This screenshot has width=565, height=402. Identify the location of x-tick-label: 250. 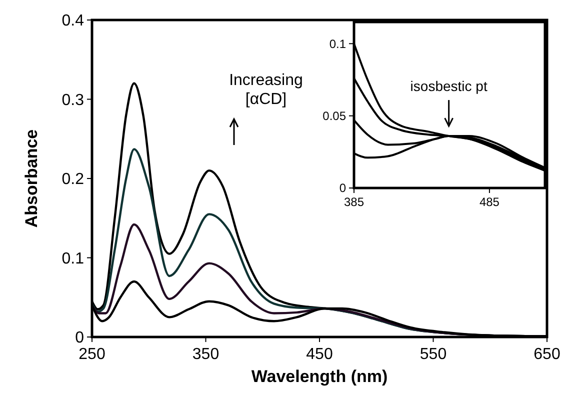
(92, 354).